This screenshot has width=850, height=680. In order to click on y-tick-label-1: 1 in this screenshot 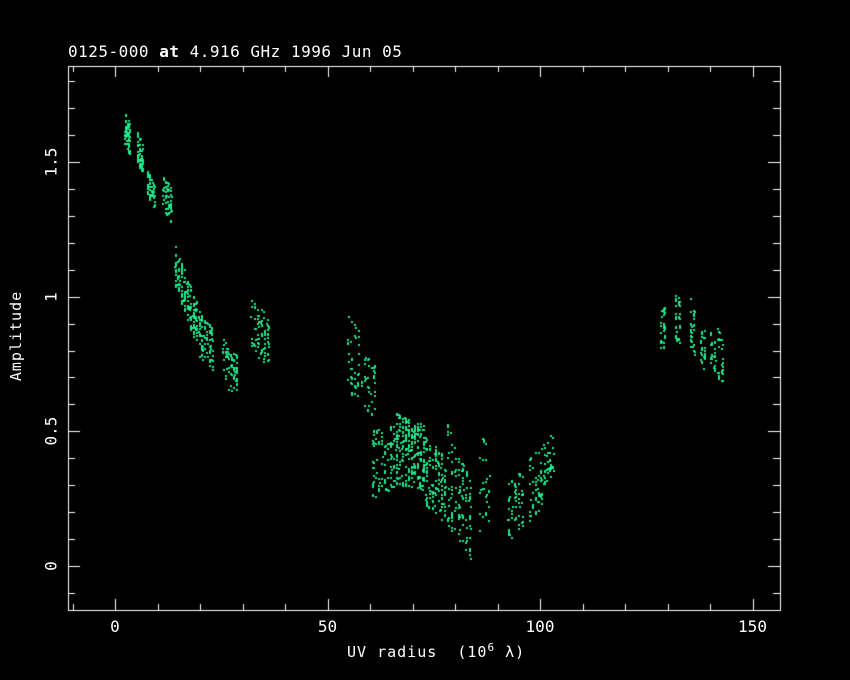, I will do `click(51, 296)`.